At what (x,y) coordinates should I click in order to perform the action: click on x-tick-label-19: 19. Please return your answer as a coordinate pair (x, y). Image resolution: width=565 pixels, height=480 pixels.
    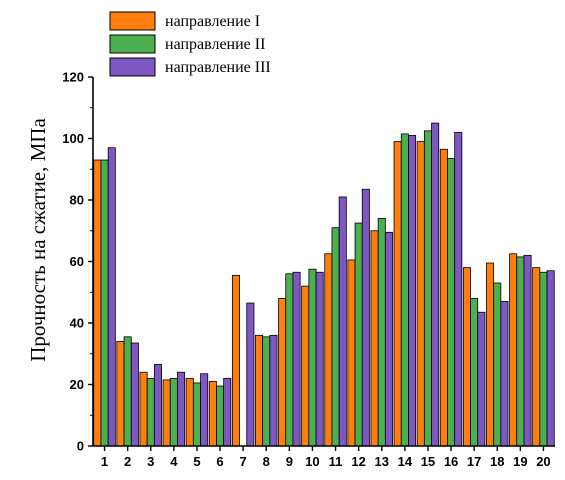
    Looking at the image, I should click on (520, 461).